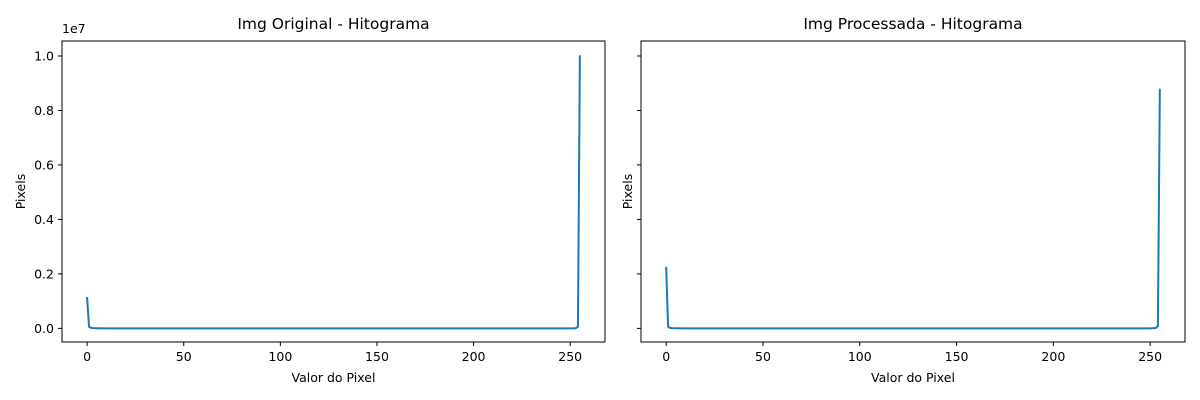 The width and height of the screenshot is (1200, 400). I want to click on chart-2-x-tick-label: 0, so click(666, 356).